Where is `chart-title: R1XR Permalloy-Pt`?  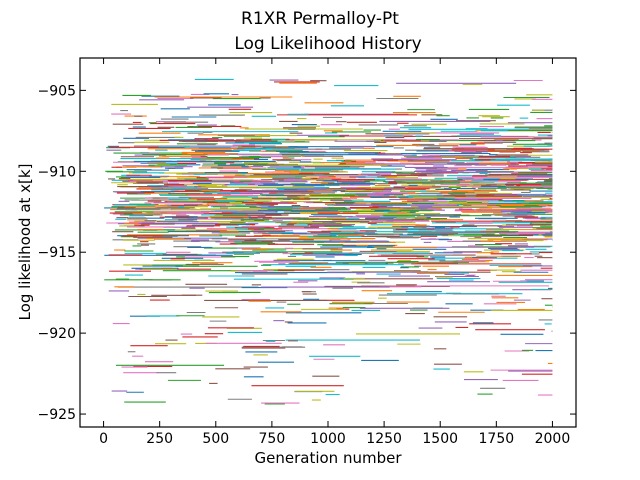 chart-title: R1XR Permalloy-Pt is located at coordinates (320, 19).